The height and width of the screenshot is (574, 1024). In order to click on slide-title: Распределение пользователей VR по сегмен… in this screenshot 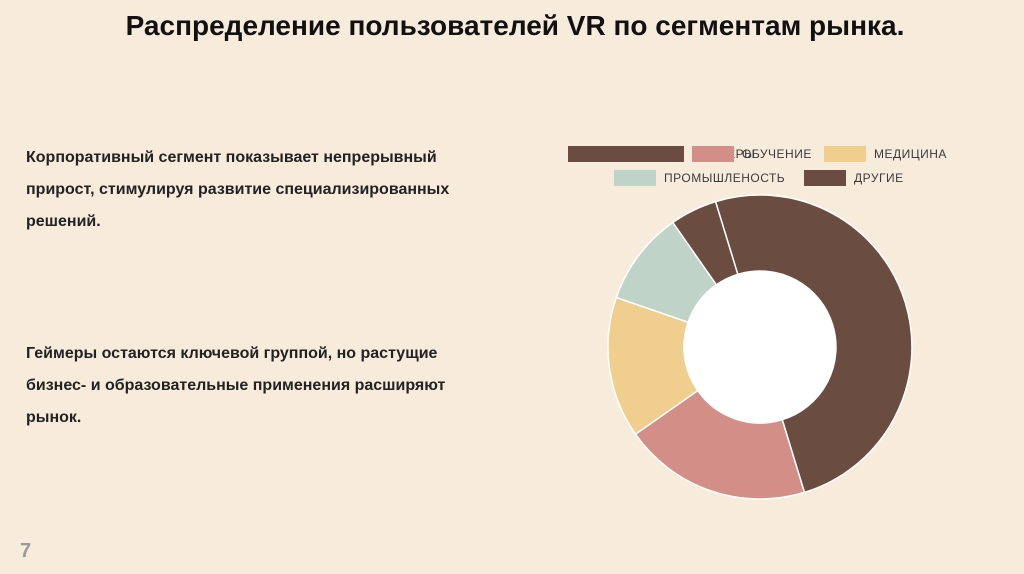, I will do `click(515, 25)`.